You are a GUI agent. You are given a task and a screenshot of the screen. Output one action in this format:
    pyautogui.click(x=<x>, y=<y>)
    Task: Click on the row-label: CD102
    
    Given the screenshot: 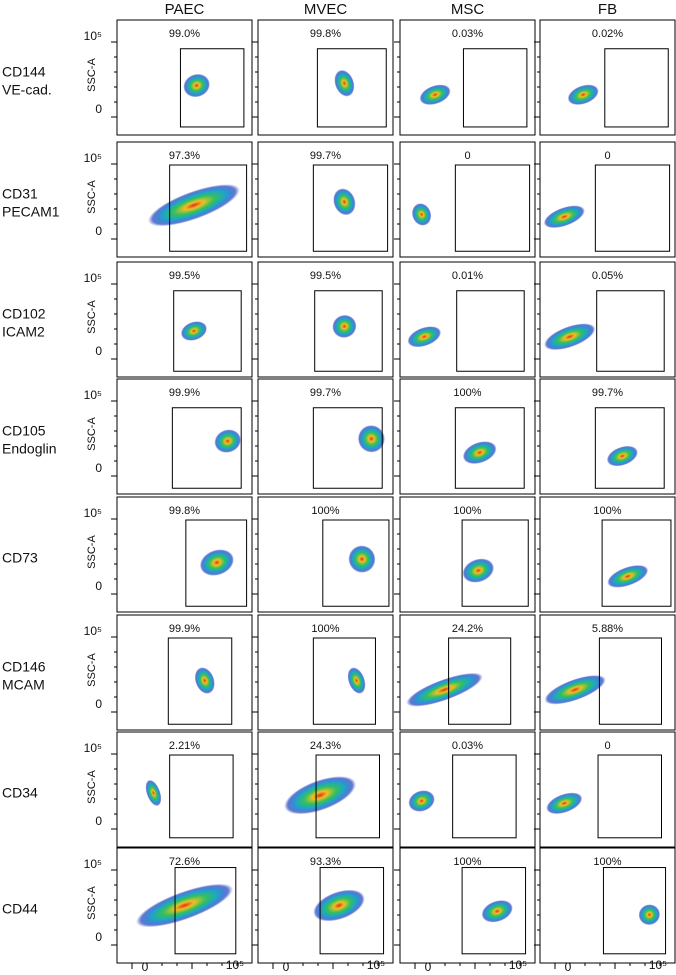 What is the action you would take?
    pyautogui.click(x=24, y=314)
    